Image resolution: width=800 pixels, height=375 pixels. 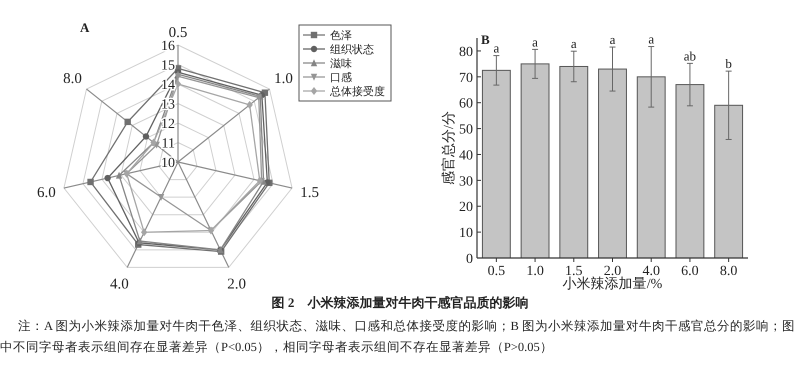 What do you see at coordinates (466, 208) in the screenshot?
I see `y-tick-label: 20` at bounding box center [466, 208].